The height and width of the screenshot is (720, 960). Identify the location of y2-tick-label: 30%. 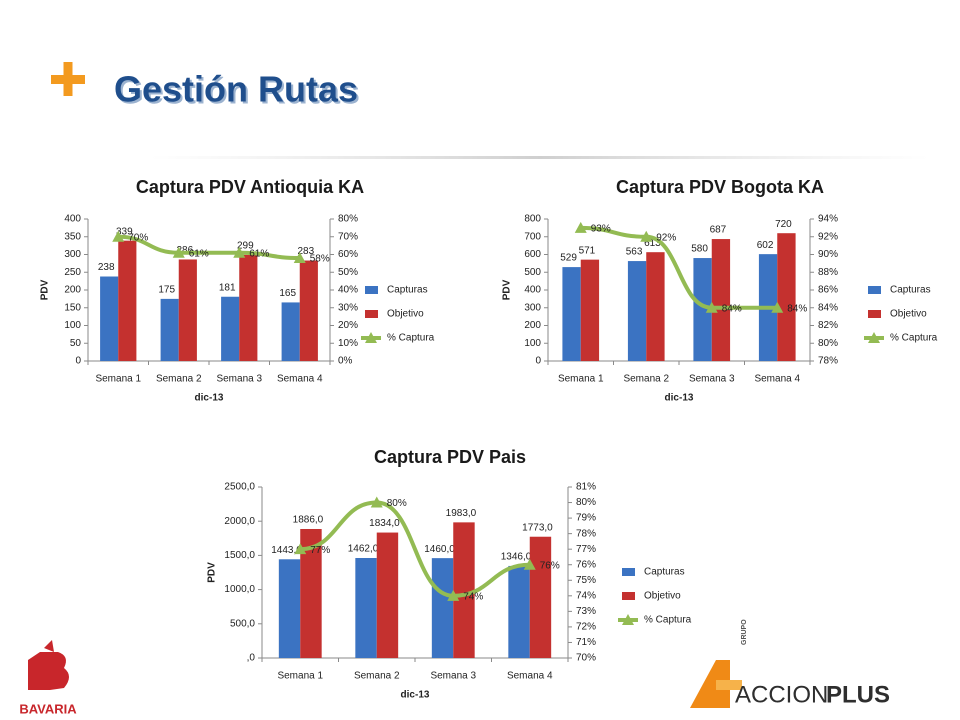
(348, 307).